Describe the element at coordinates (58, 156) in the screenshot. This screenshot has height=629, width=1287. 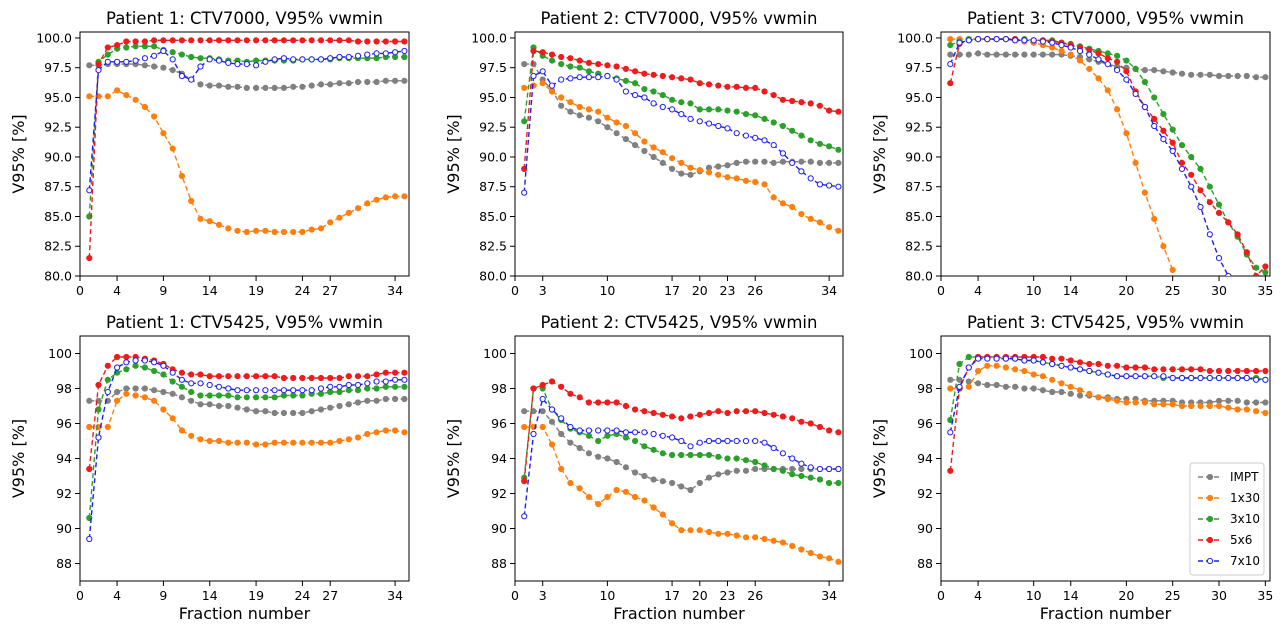
I see `y-tick-label: 90.0` at that location.